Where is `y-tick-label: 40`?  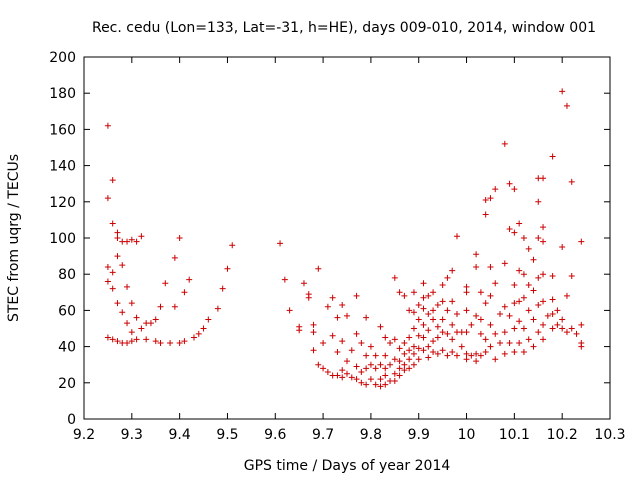 y-tick-label: 40 is located at coordinates (67, 348).